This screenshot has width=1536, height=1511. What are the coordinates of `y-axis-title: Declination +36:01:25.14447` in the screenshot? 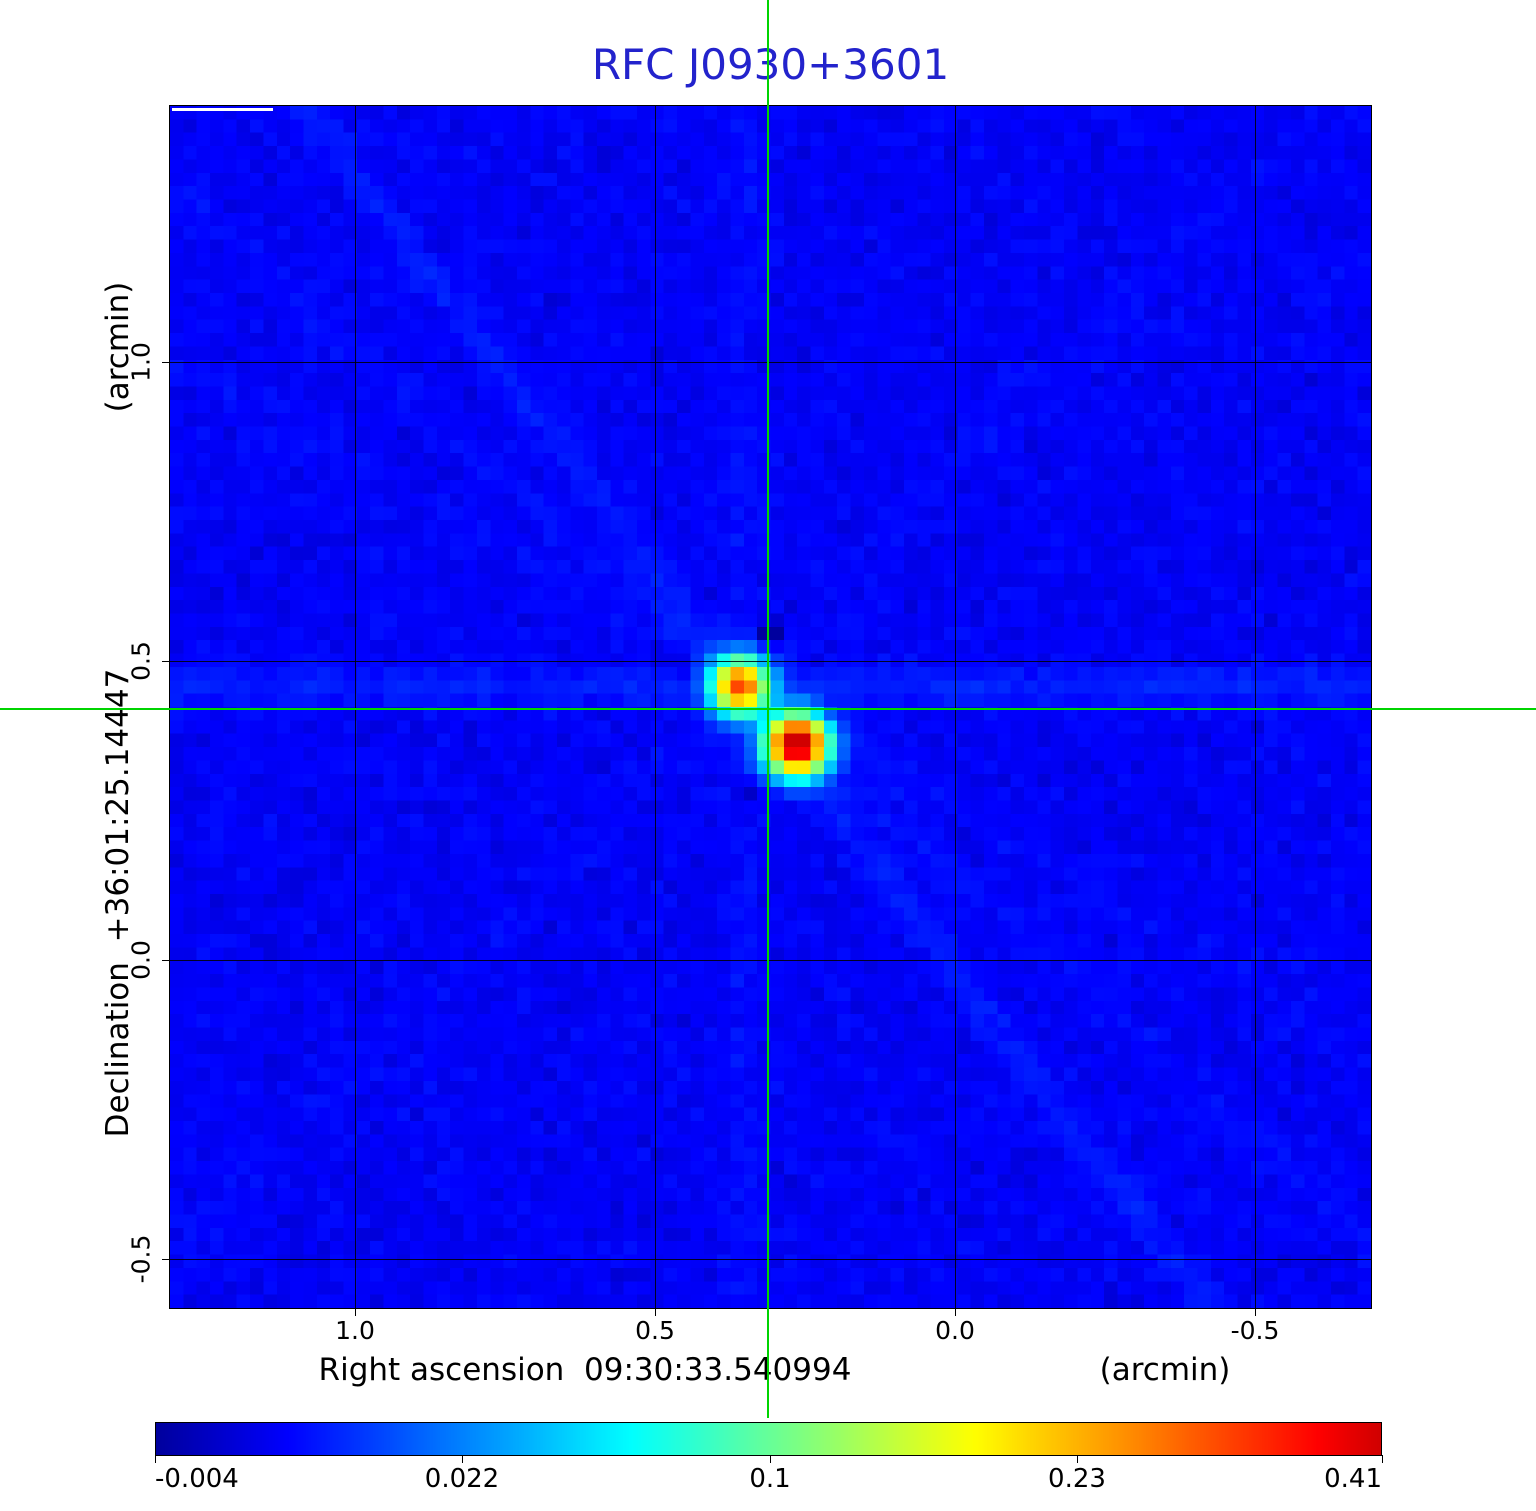 It's located at (118, 903).